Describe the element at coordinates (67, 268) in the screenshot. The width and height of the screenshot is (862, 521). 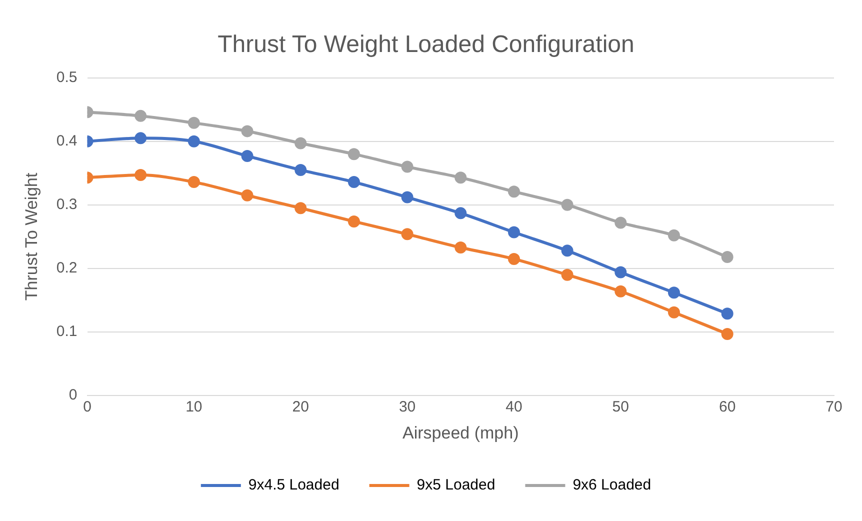
I see `y-tick-label: 0.2` at that location.